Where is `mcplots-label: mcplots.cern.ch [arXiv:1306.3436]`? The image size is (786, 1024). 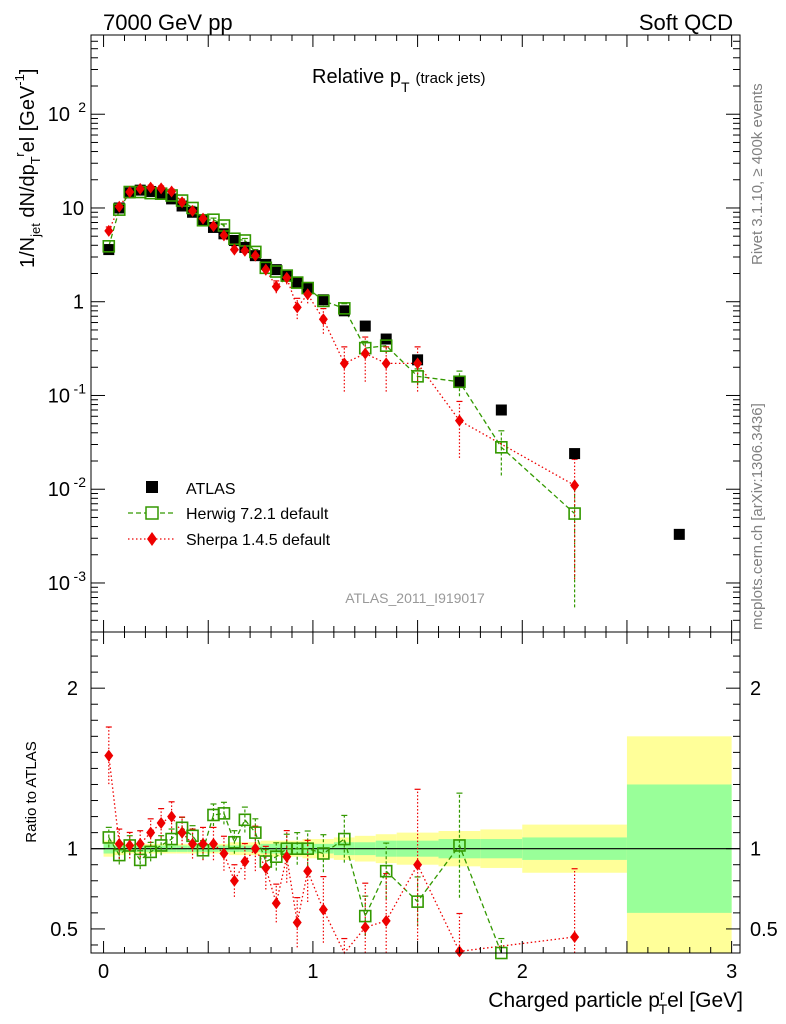 mcplots-label: mcplots.cern.ch [arXiv:1306.3436] is located at coordinates (757, 516).